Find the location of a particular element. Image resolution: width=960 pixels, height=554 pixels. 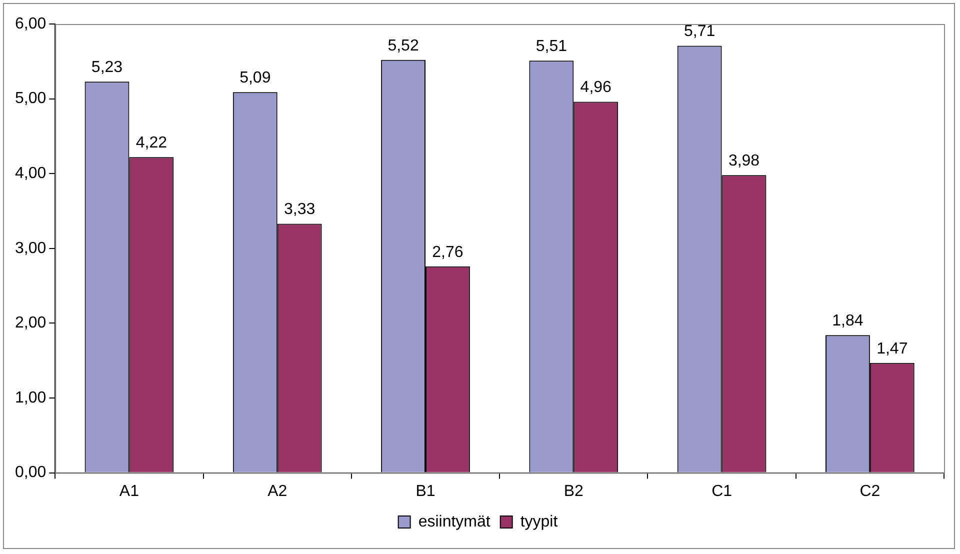

x-tick-label: A2 is located at coordinates (278, 491).